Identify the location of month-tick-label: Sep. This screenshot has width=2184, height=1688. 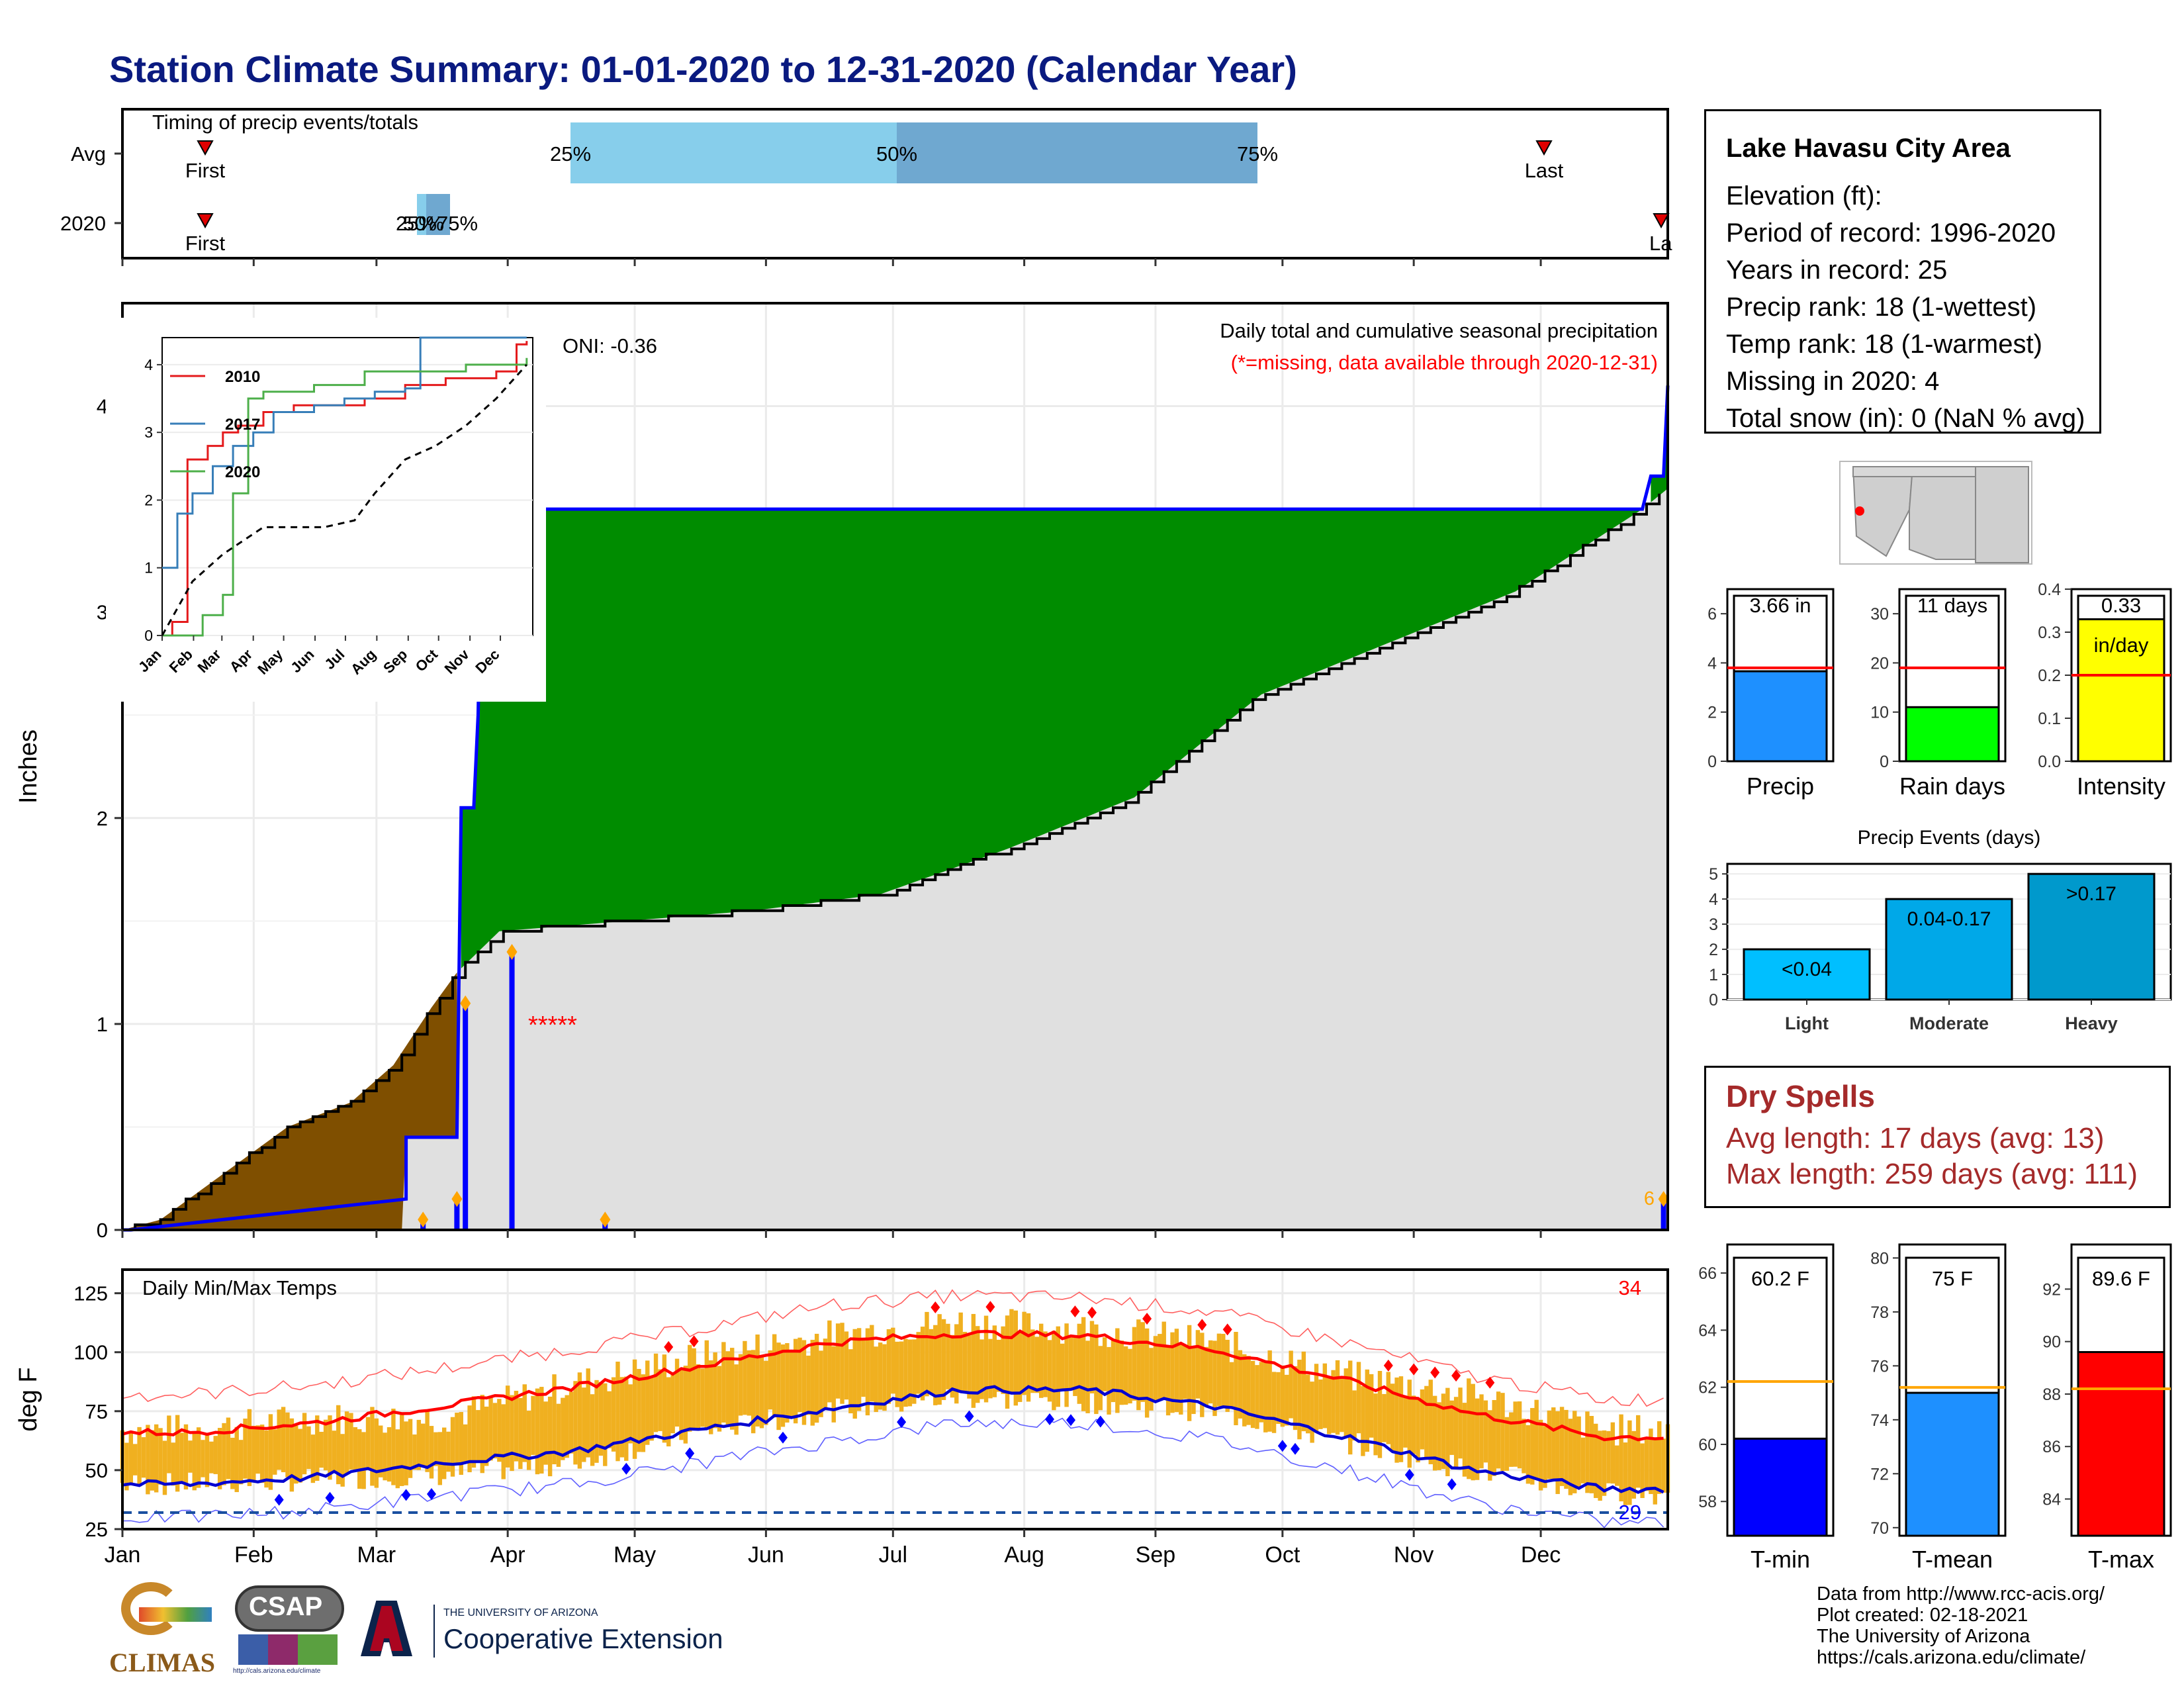
(1156, 1555).